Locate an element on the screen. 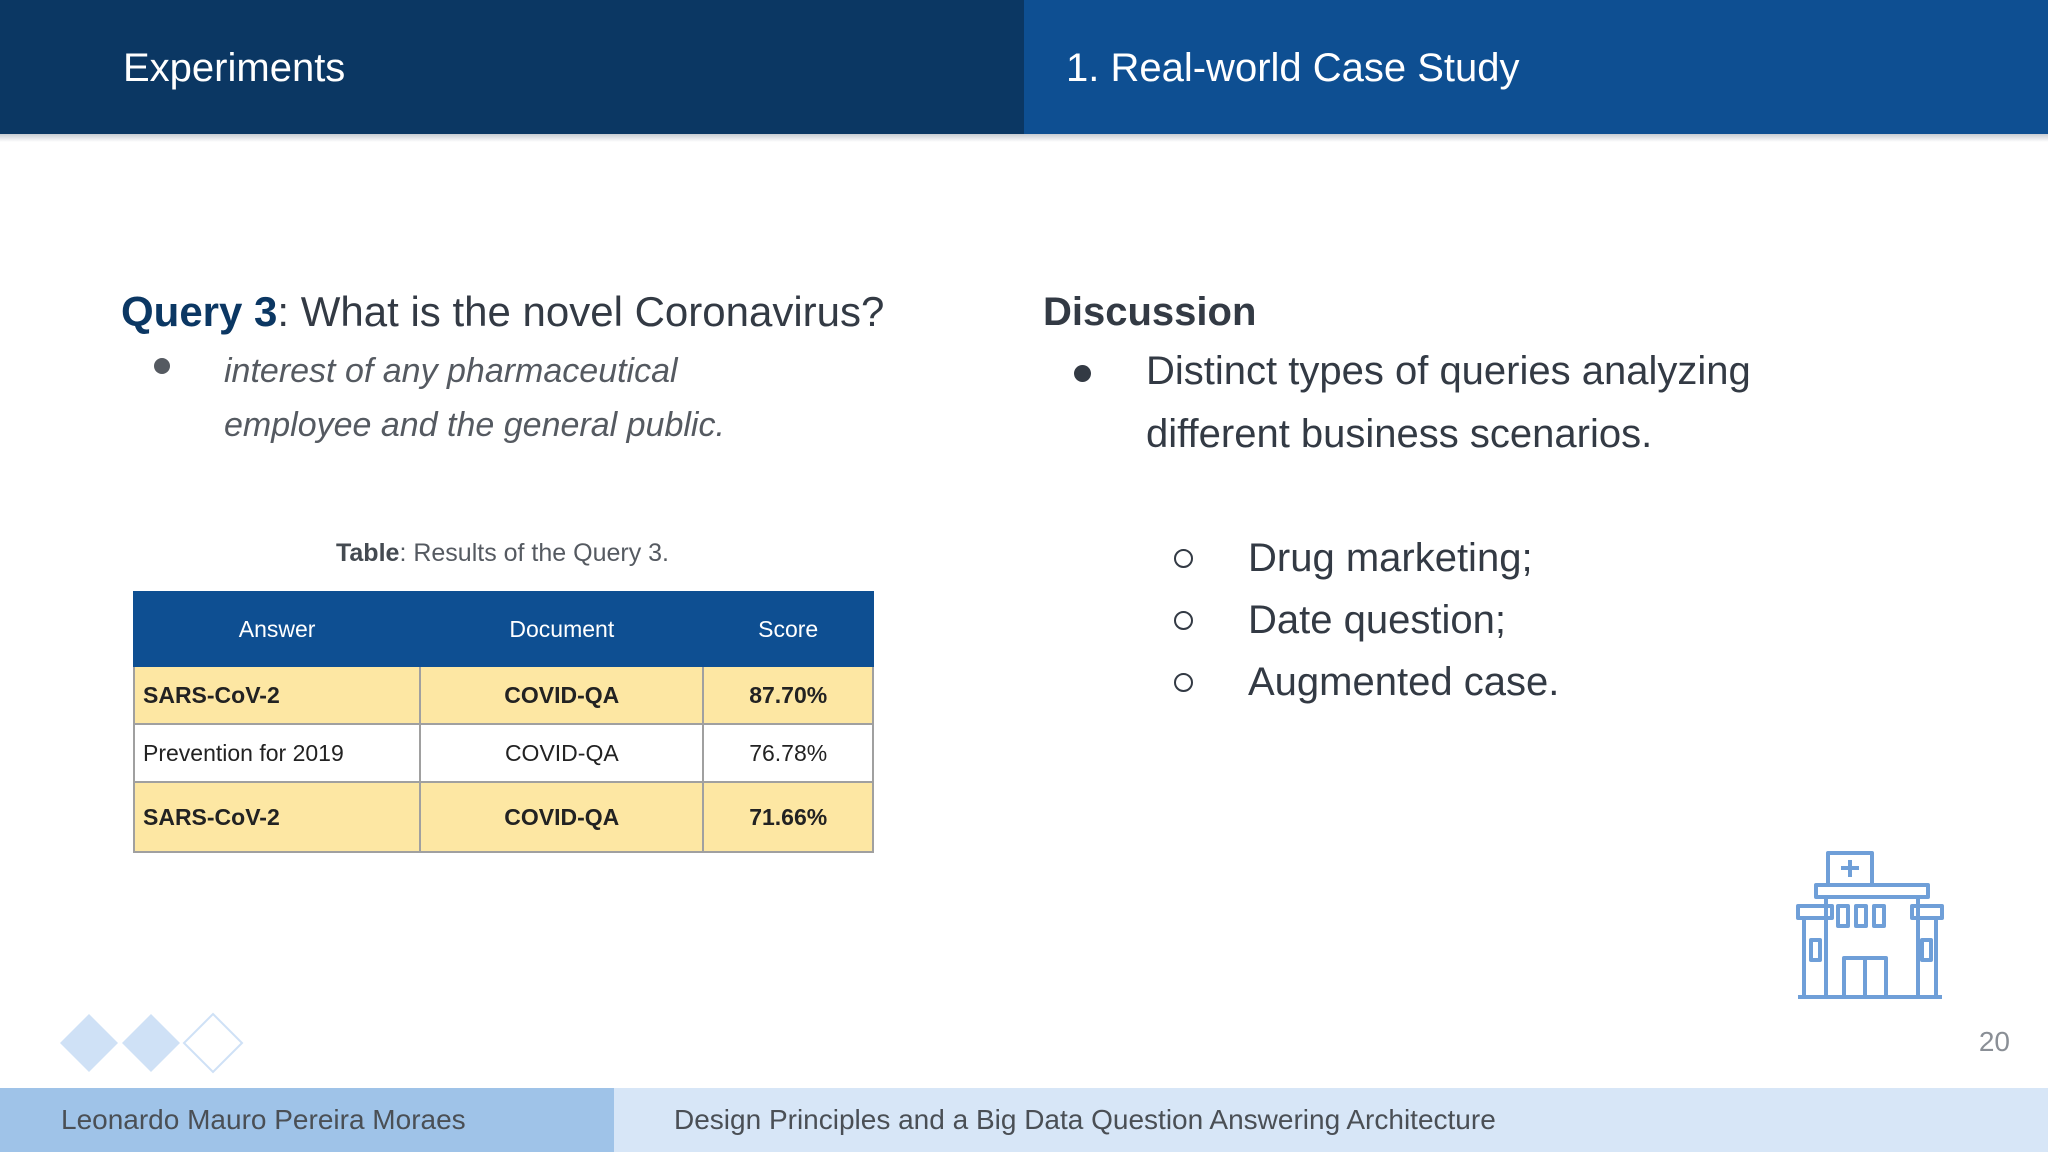 The width and height of the screenshot is (2048, 1152). answer-cell: Prevention for 2019 is located at coordinates (277, 753).